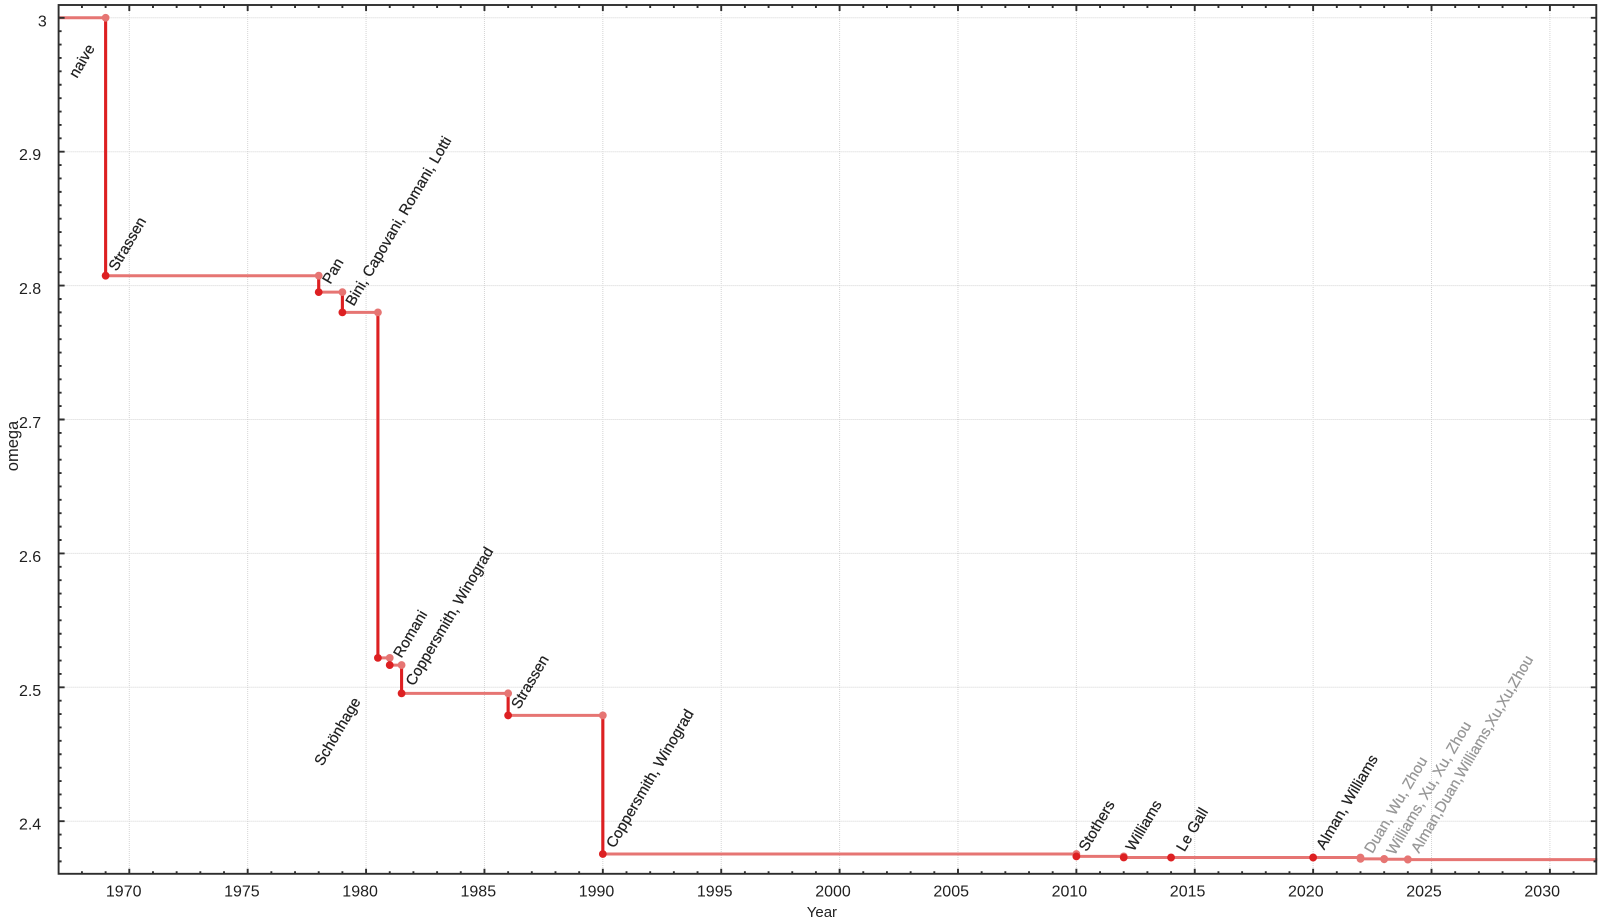 The height and width of the screenshot is (920, 1600). What do you see at coordinates (951, 892) in the screenshot?
I see `svg-text: 2005` at bounding box center [951, 892].